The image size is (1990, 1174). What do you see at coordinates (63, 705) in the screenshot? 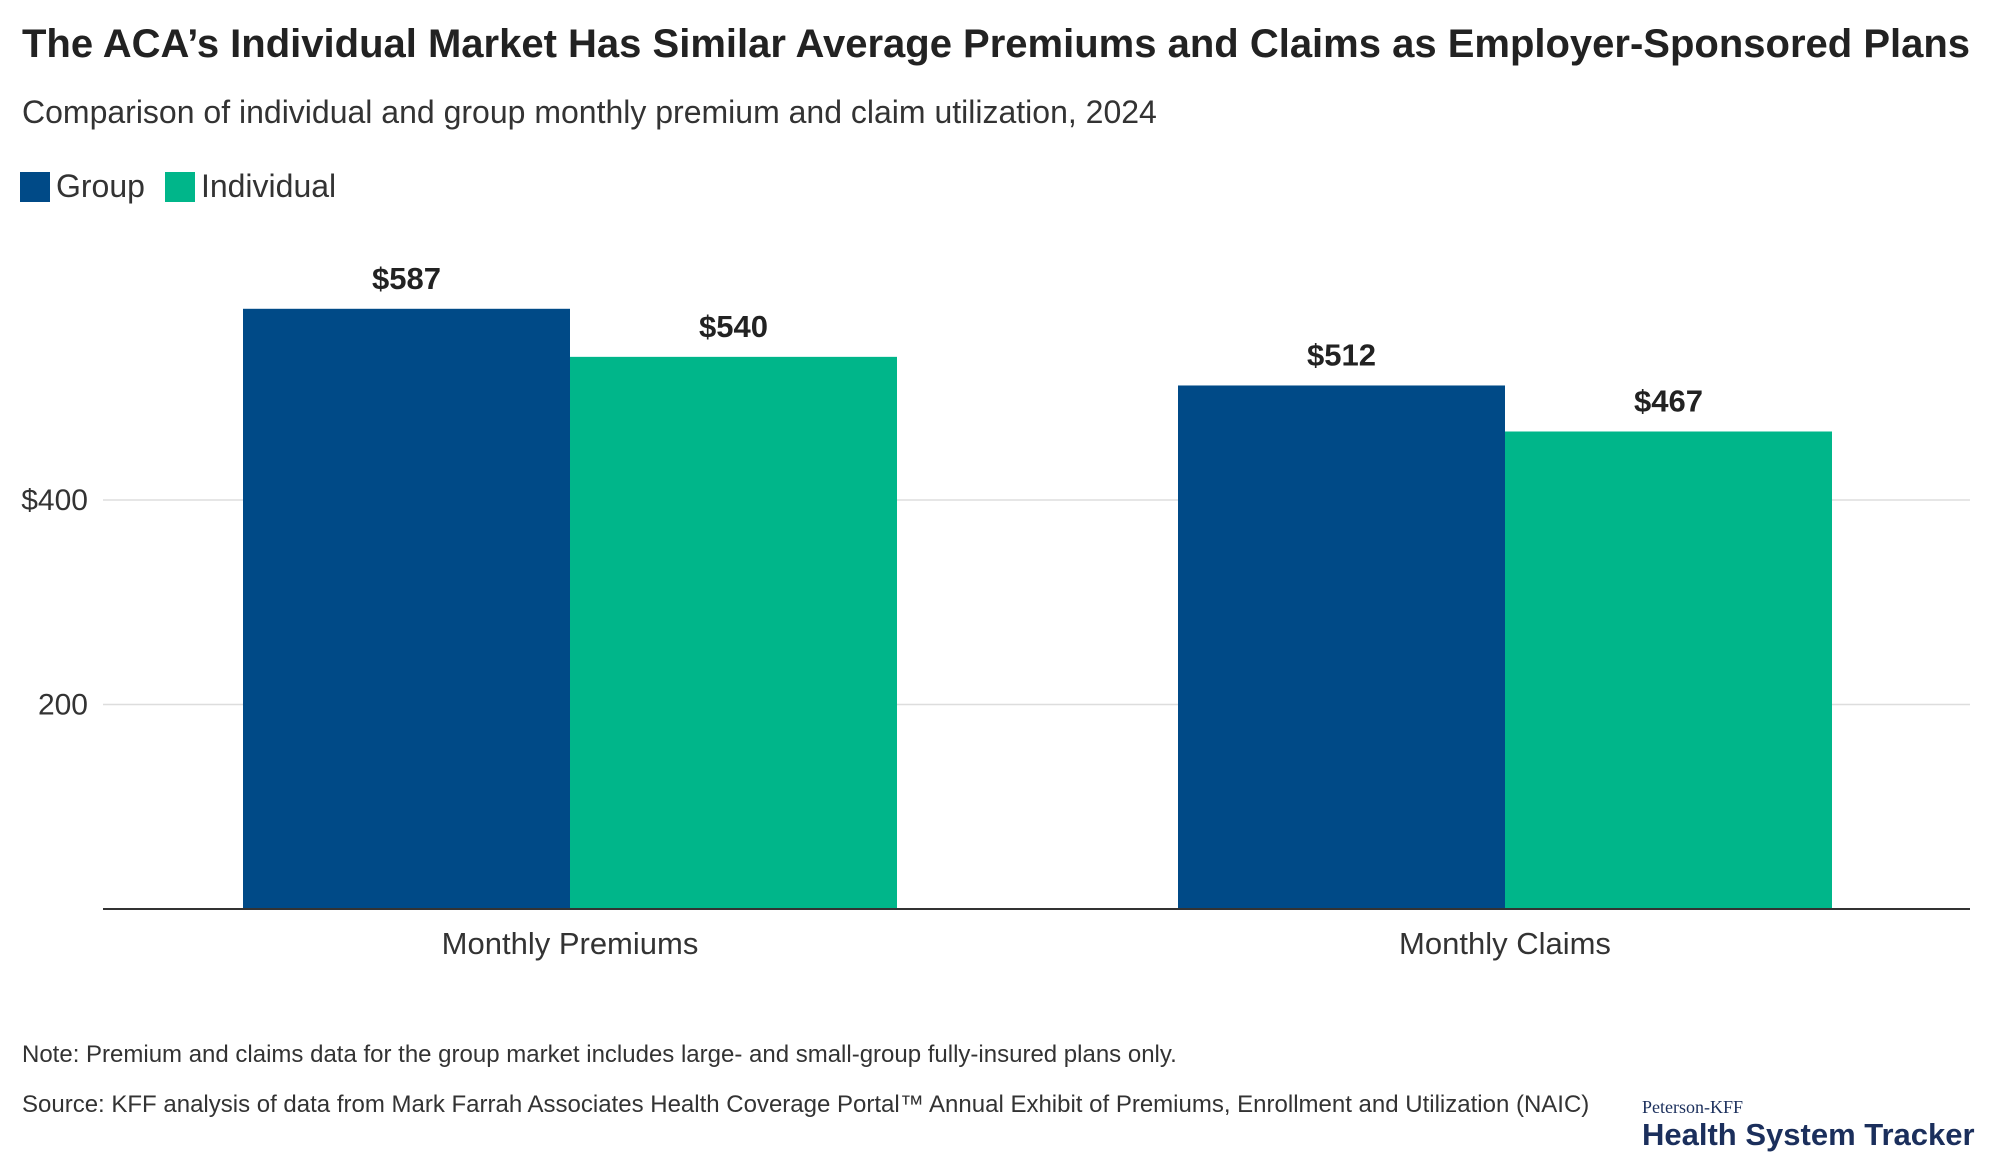
I see `y-tick-label-200: 200` at bounding box center [63, 705].